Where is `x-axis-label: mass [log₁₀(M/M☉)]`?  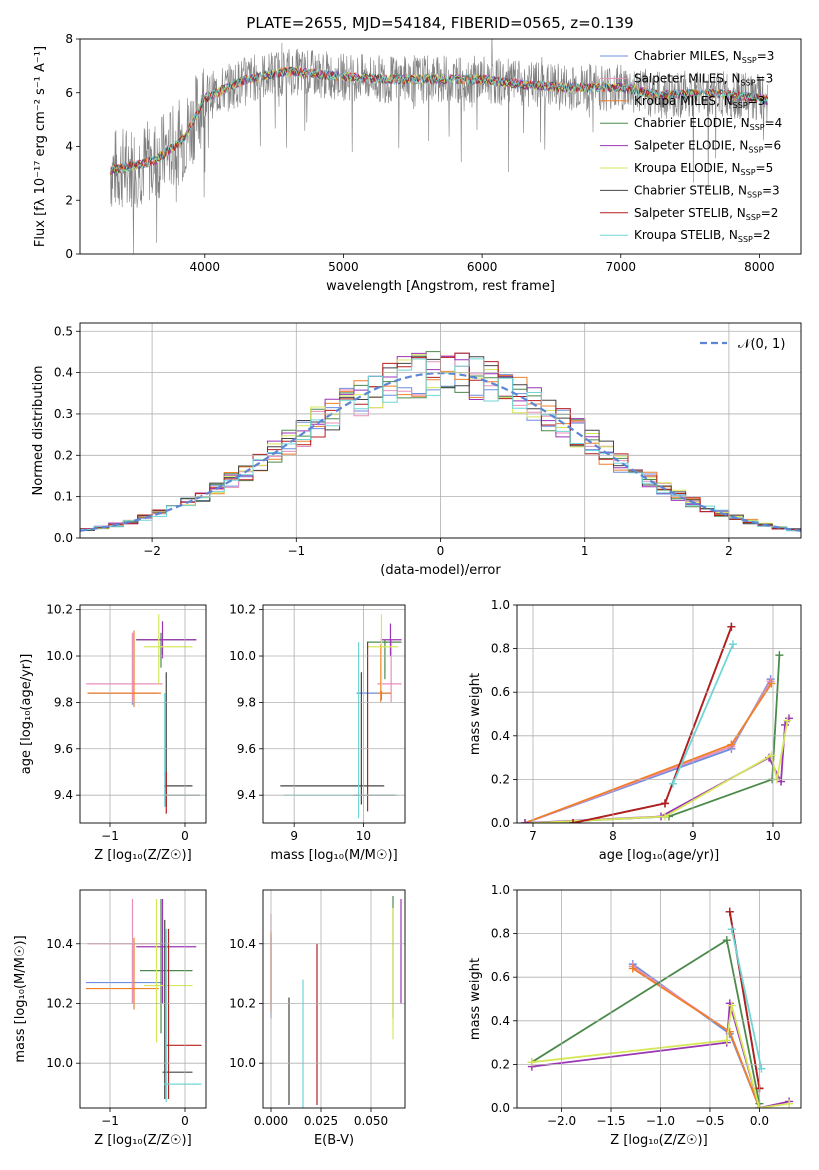
x-axis-label: mass [log₁₀(M/M☉)] is located at coordinates (333, 855).